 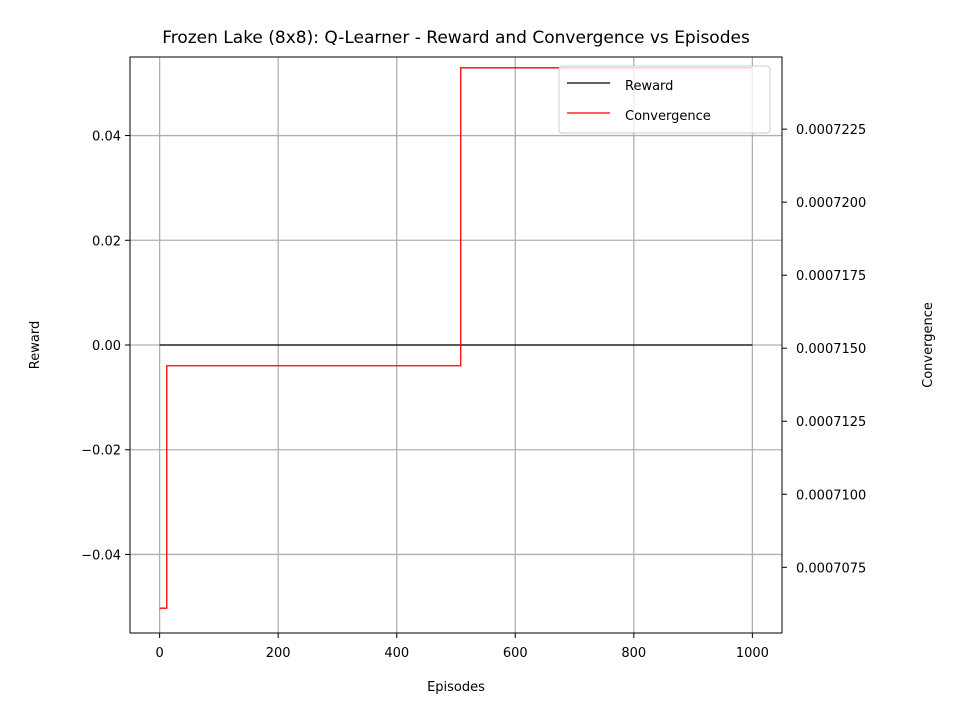 I want to click on y-axis-left: −0.04 −0.02 0.00 0.02 0.04, so click(x=105, y=346).